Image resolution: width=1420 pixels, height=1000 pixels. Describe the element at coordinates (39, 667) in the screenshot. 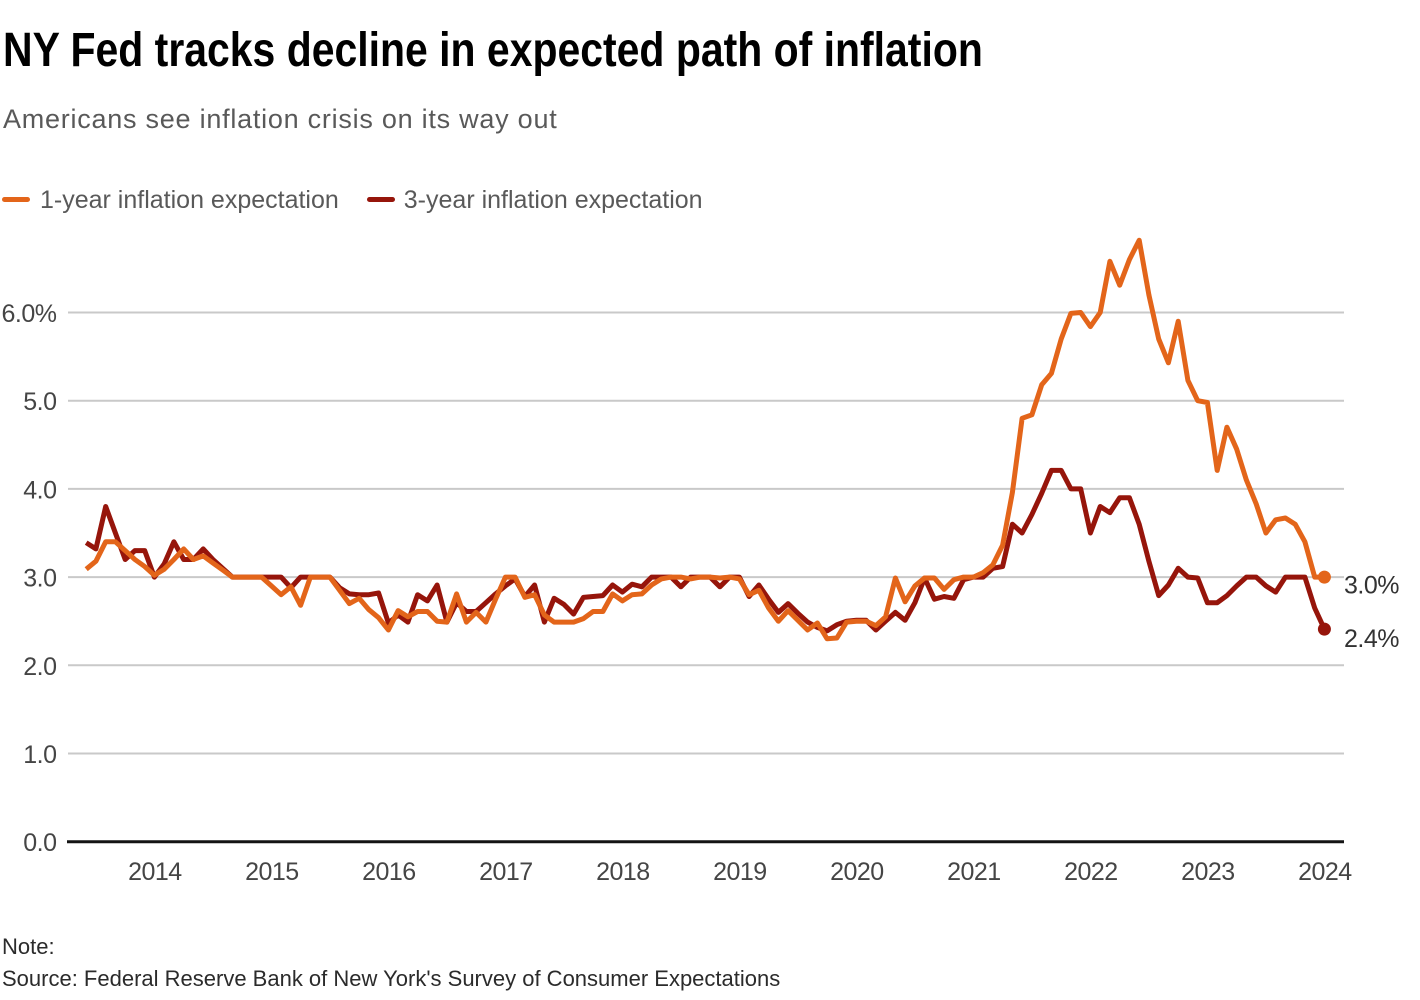

I see `svg-text: 2.0` at that location.